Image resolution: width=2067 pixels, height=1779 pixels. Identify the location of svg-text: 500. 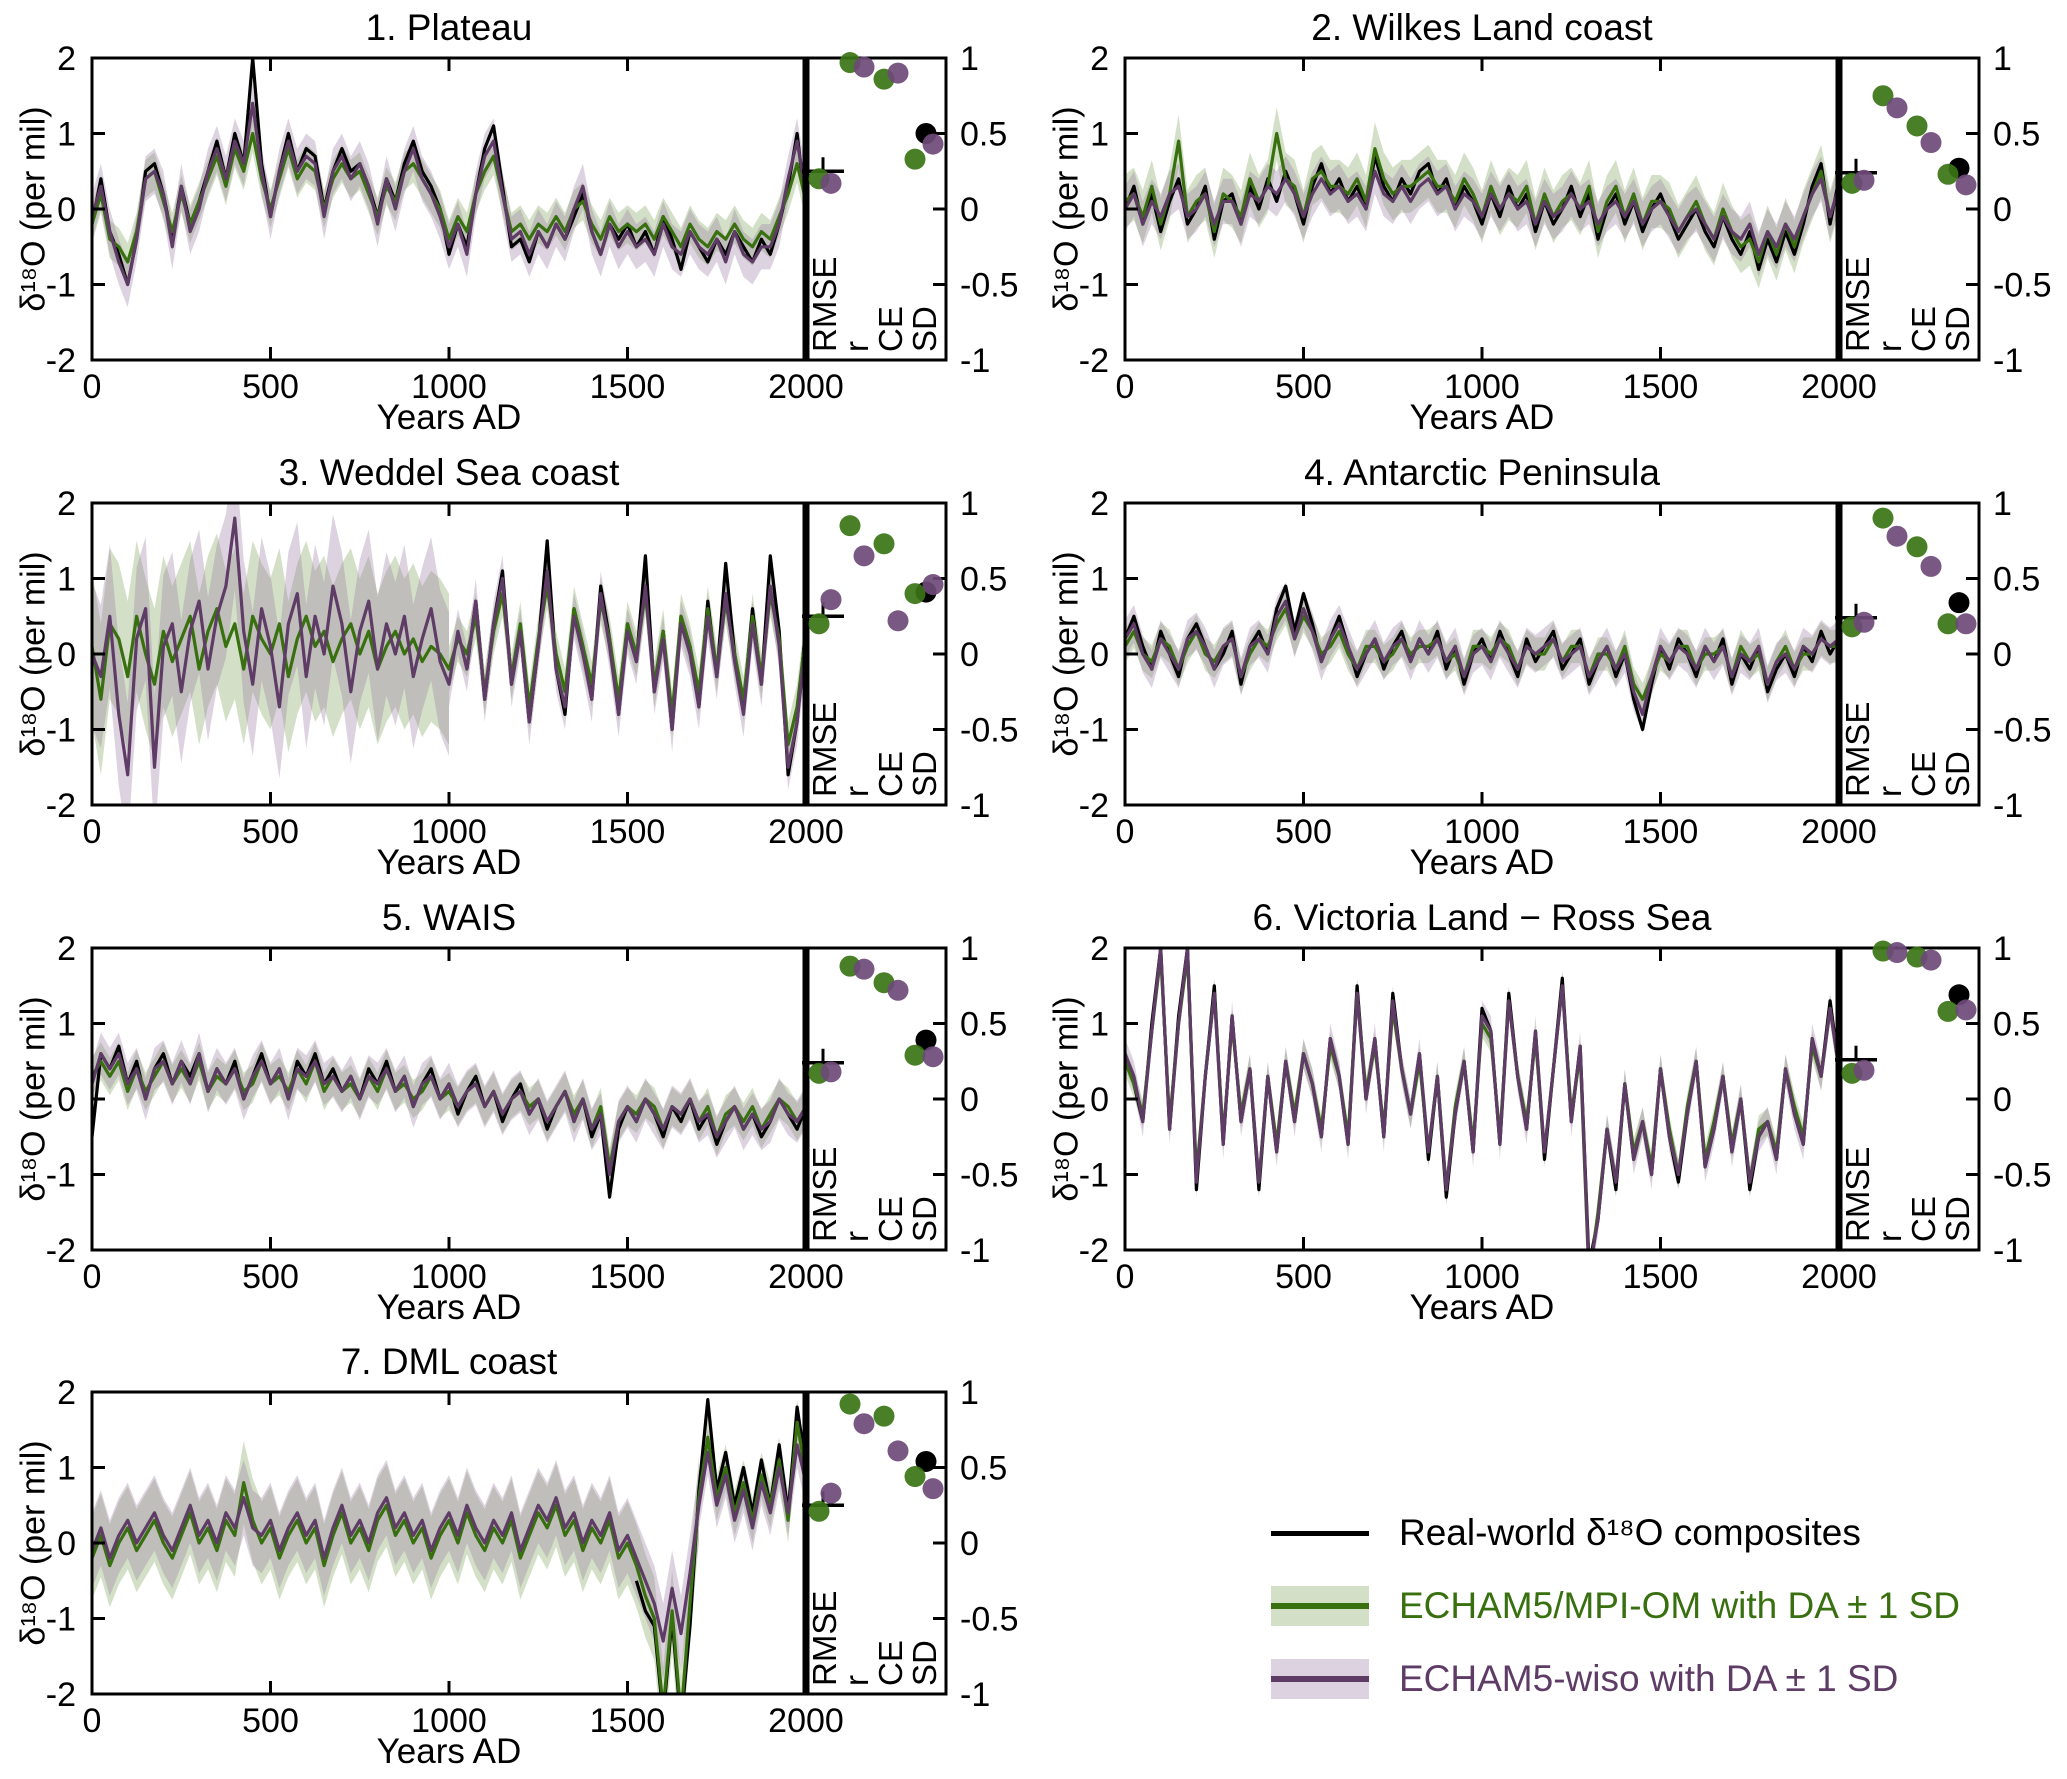
(270, 387).